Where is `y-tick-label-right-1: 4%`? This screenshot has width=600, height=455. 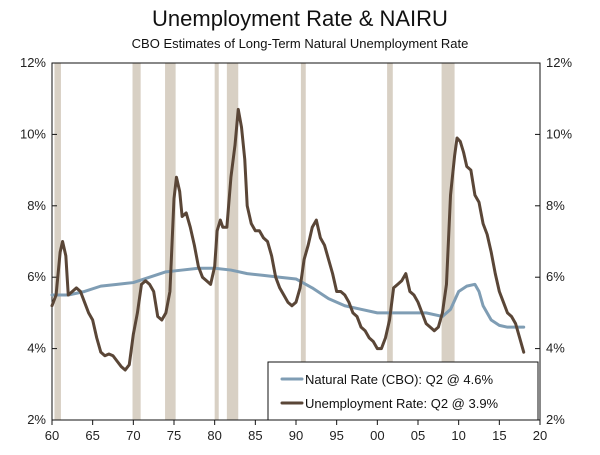
y-tick-label-right-1: 4% is located at coordinates (555, 348).